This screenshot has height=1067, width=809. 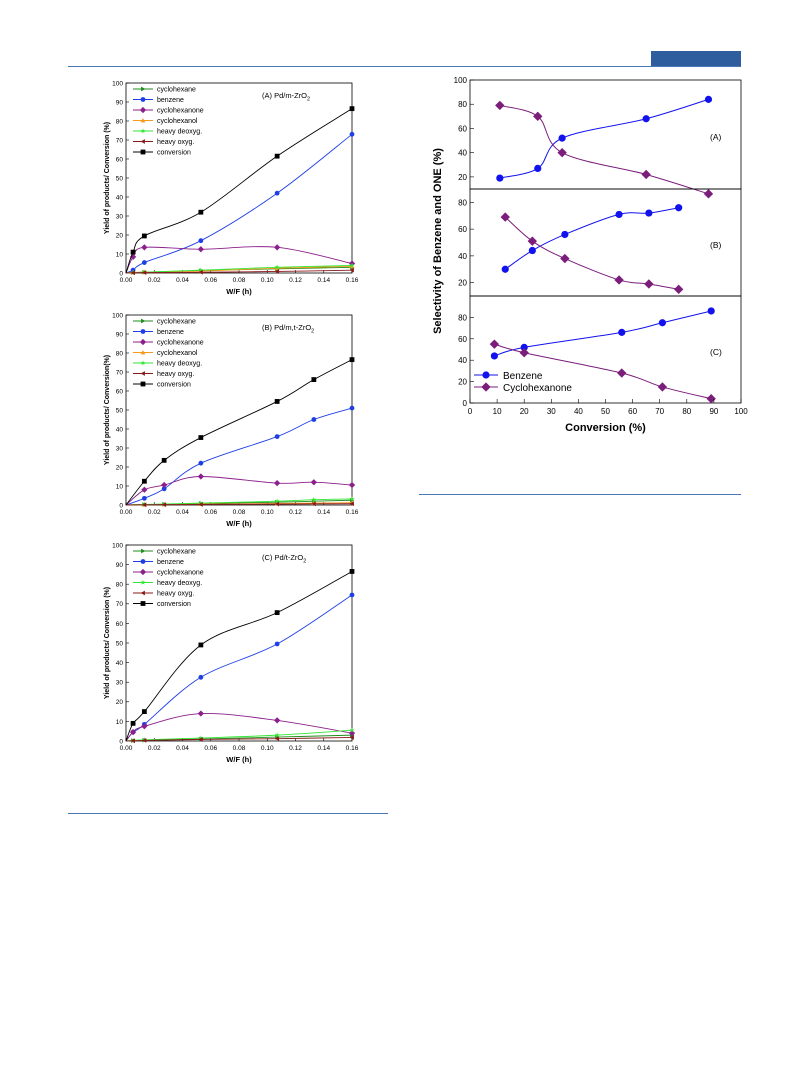 What do you see at coordinates (239, 748) in the screenshot?
I see `x-tick-label: 0.08` at bounding box center [239, 748].